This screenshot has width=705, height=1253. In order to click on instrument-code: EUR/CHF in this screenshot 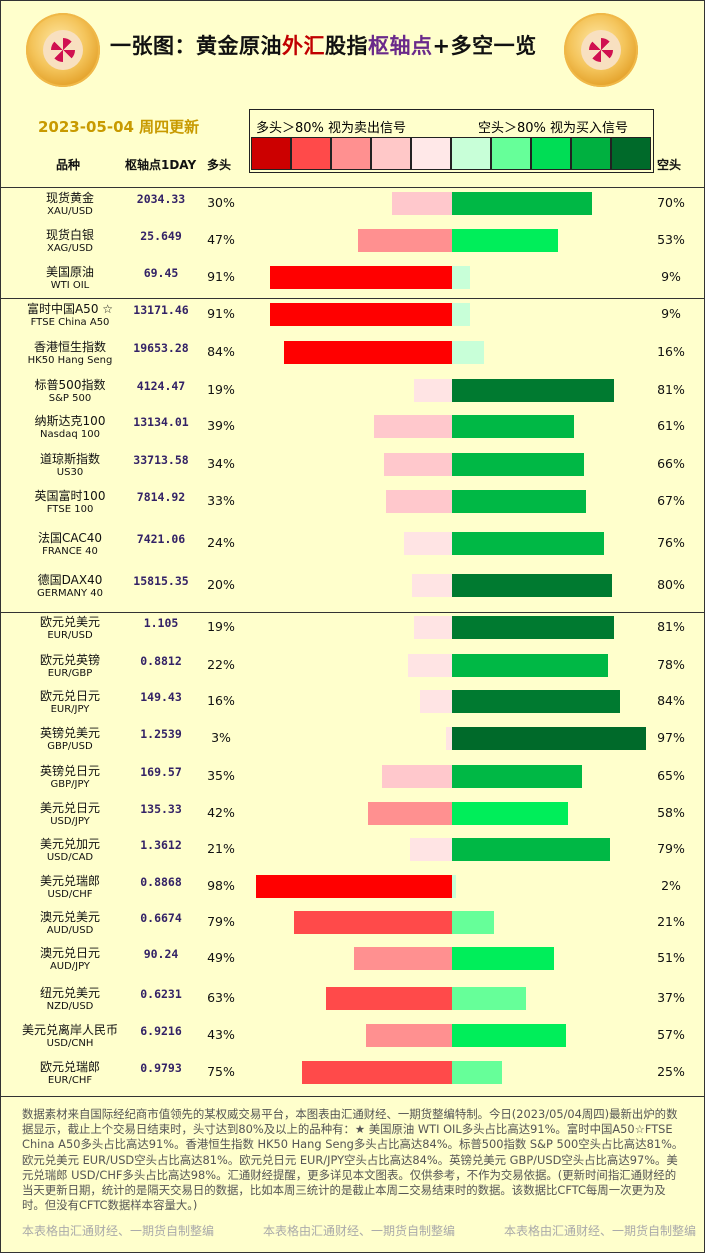, I will do `click(70, 1080)`.